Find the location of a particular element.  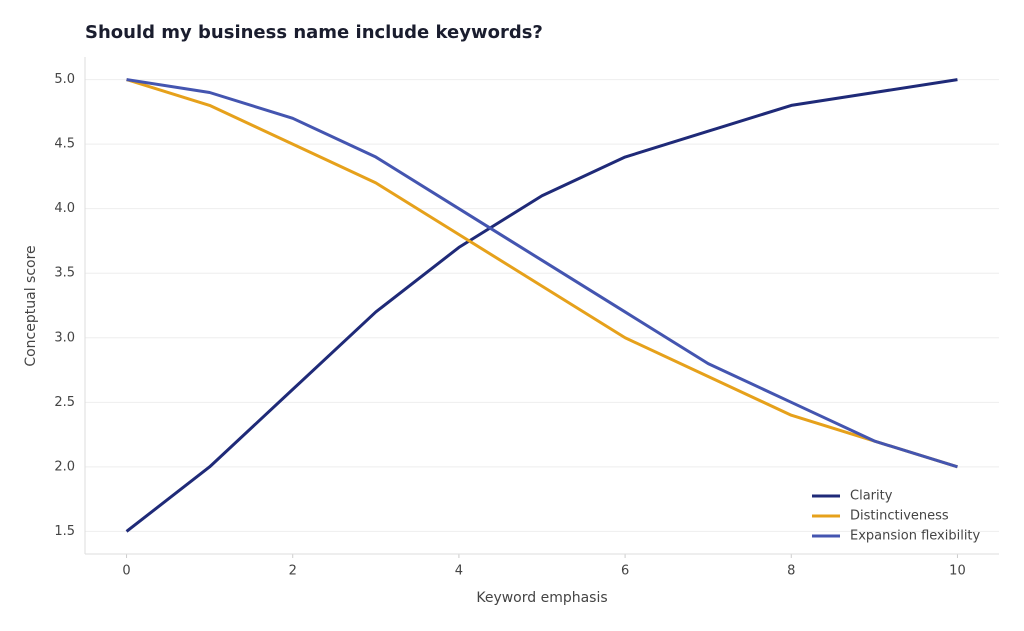

y-tick-label: 4.0 is located at coordinates (64, 208).